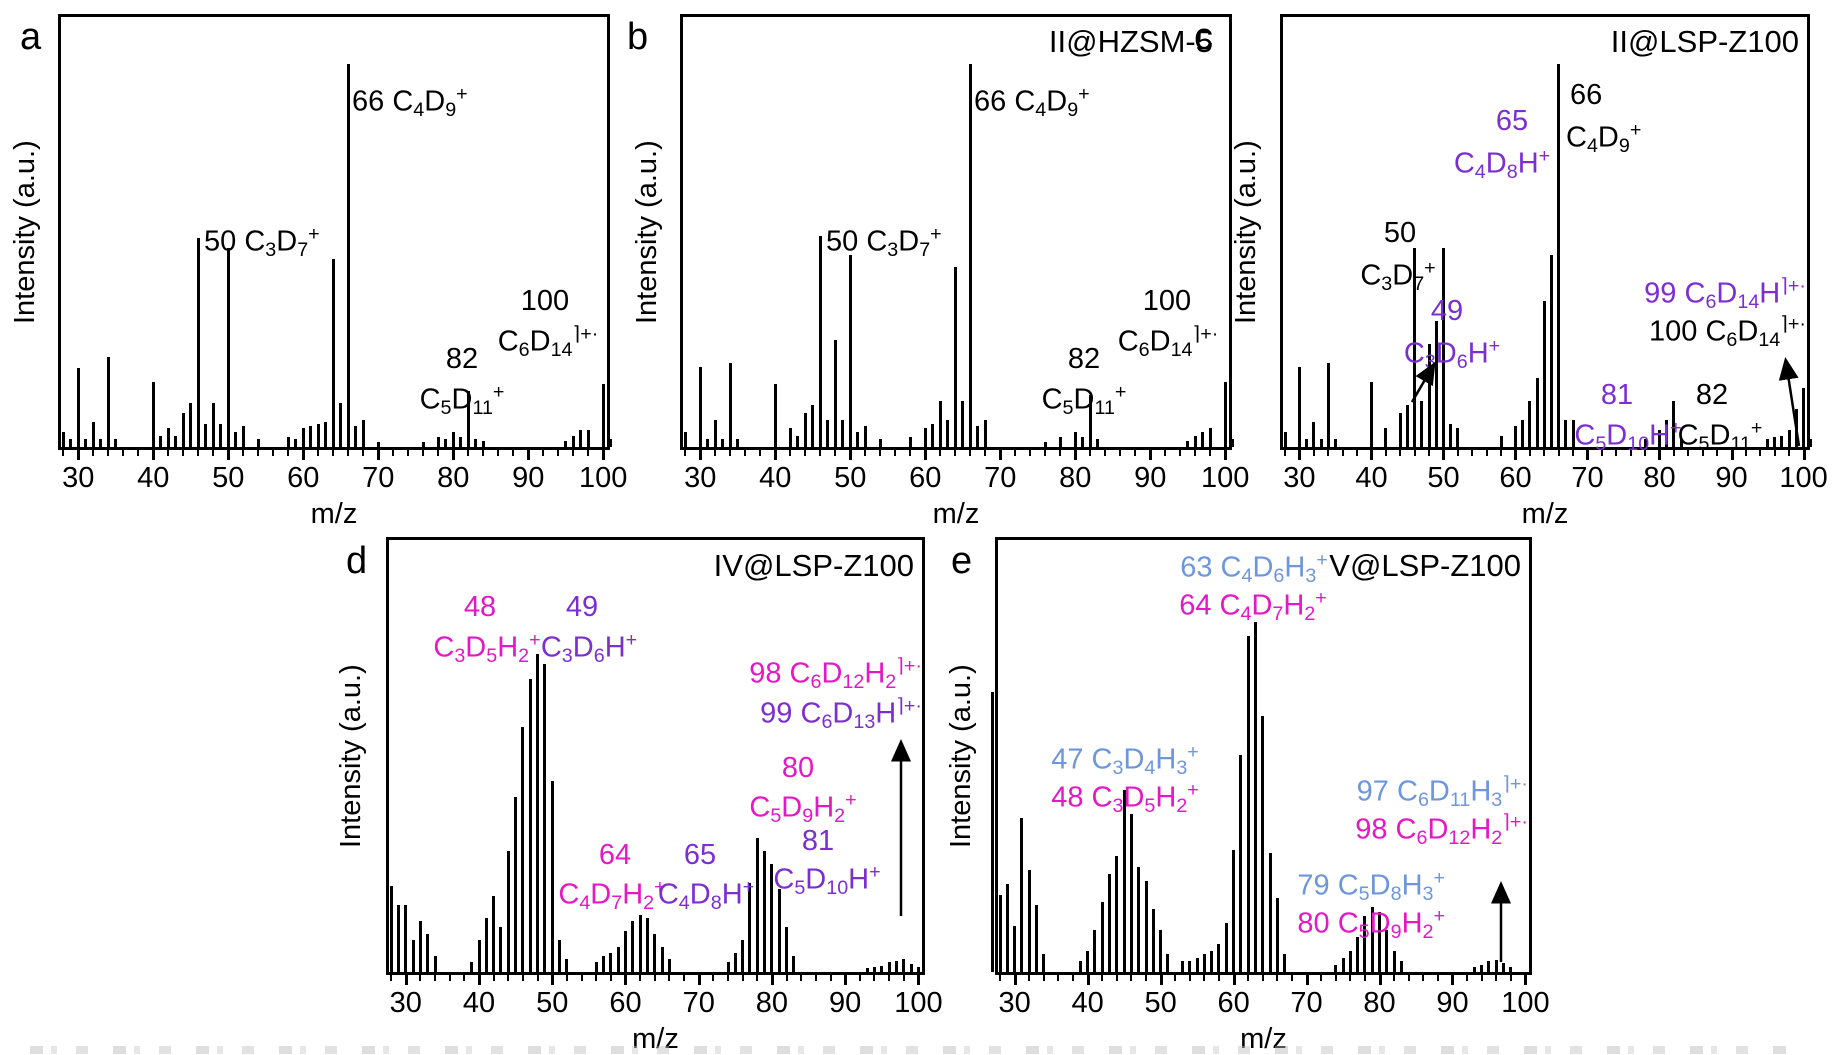 This screenshot has height=1055, width=1838. What do you see at coordinates (700, 855) in the screenshot?
I see `peak-annotation-d-11: 65` at bounding box center [700, 855].